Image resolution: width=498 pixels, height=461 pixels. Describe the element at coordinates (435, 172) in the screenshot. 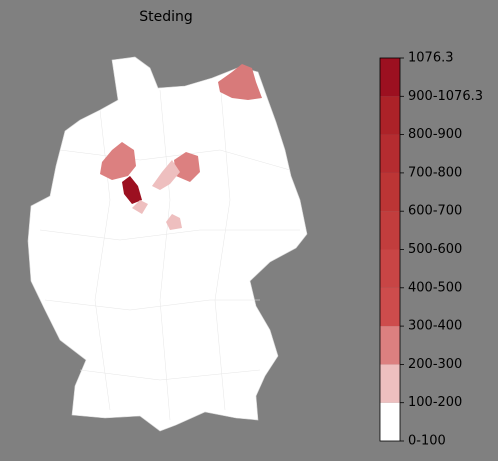

I see `colorbar-label: 700-800` at that location.